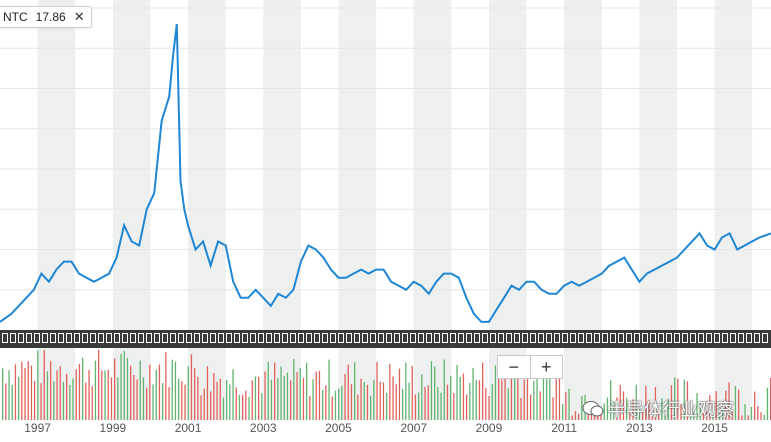 The width and height of the screenshot is (771, 442). I want to click on zoom-out-button: −, so click(513, 366).